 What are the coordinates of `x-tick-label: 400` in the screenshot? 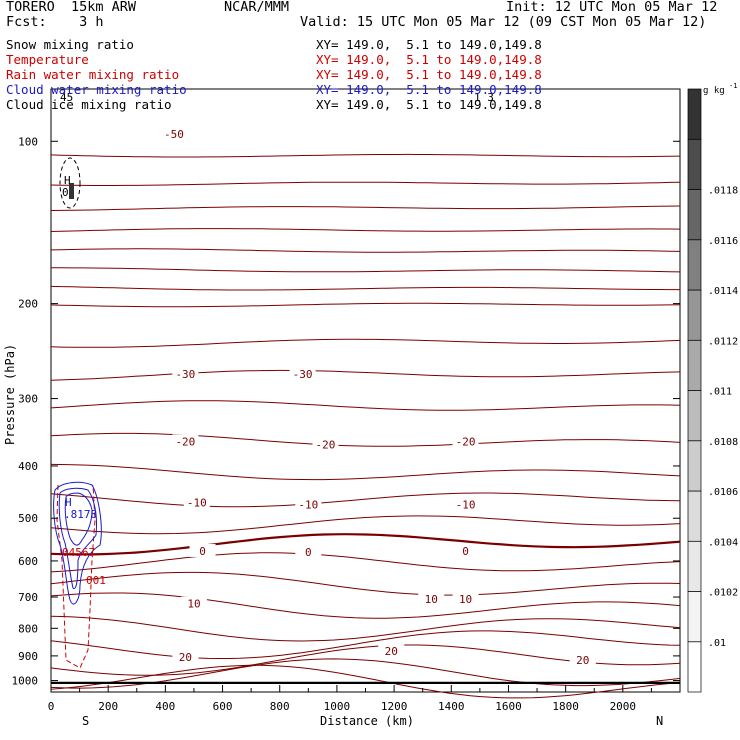 It's located at (165, 706).